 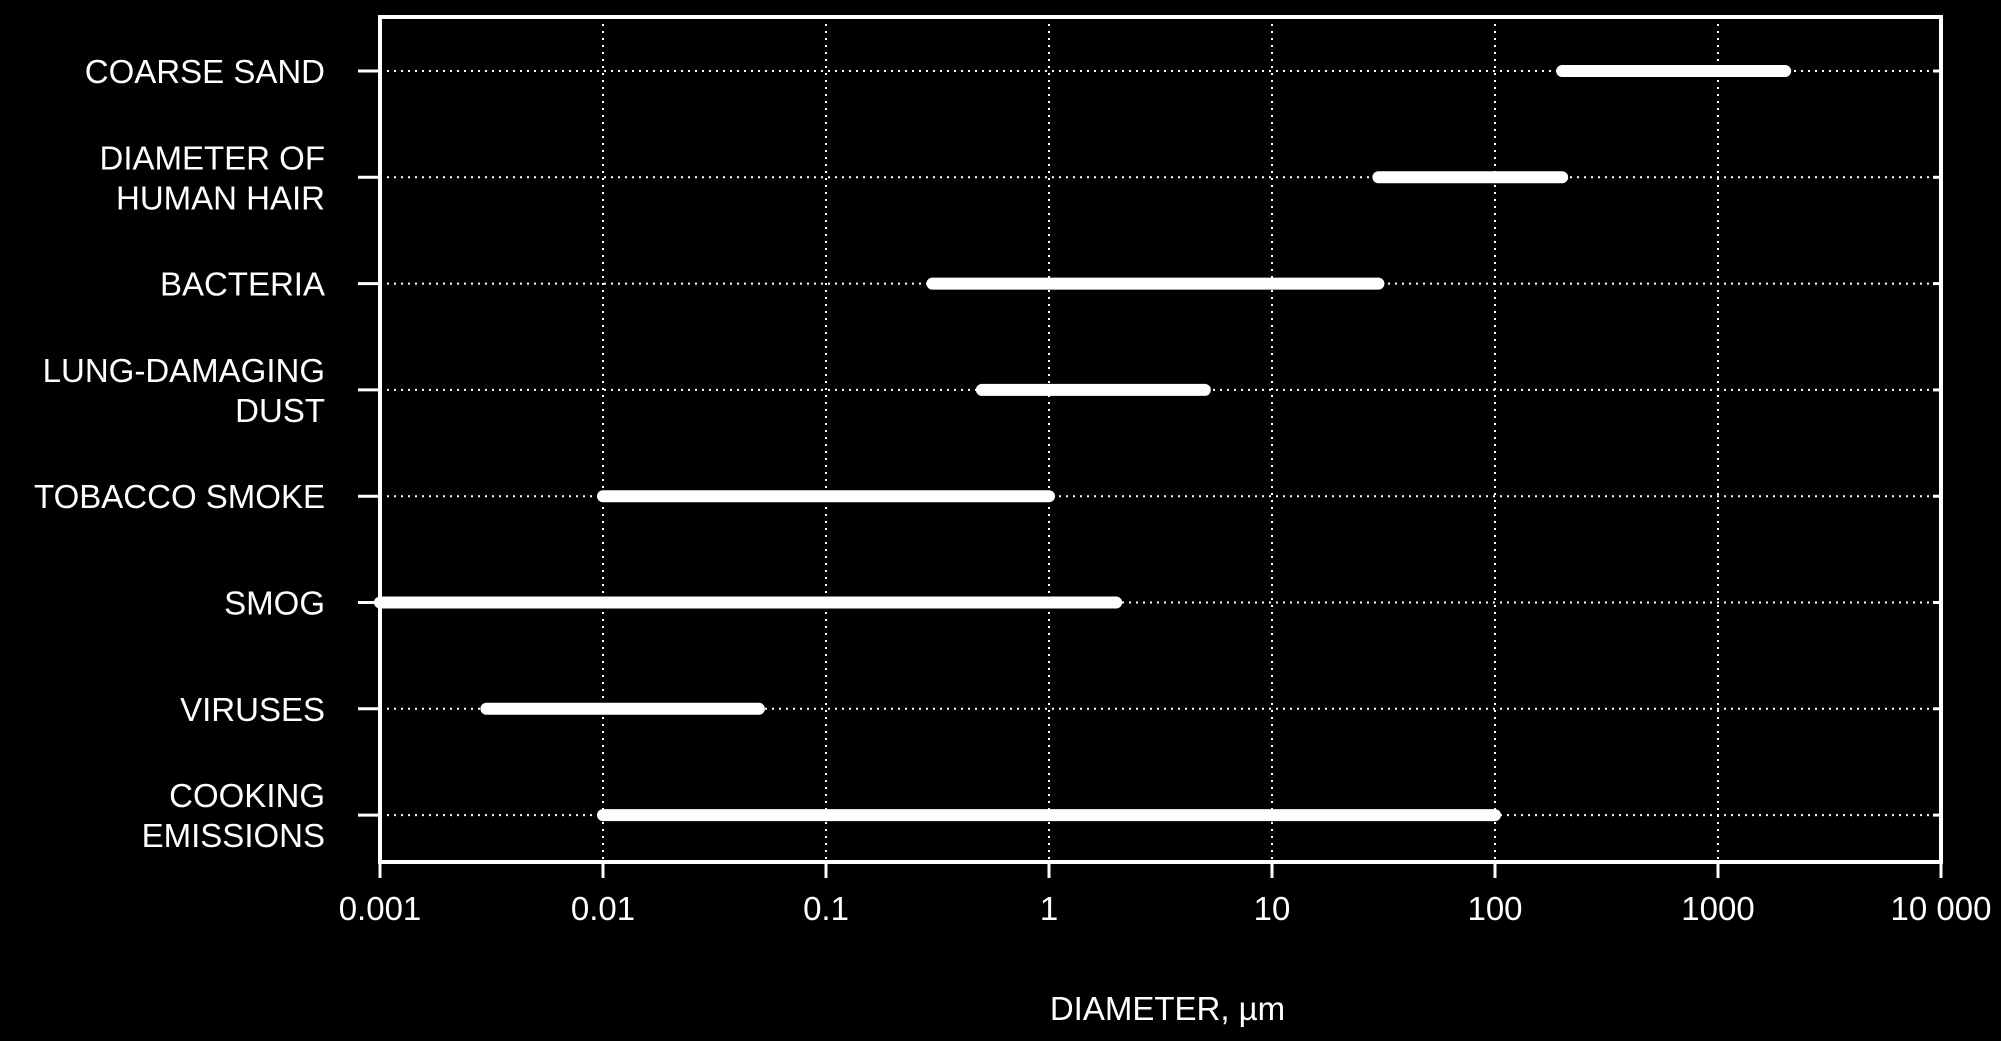 I want to click on category-label: VIRUSES, so click(x=252, y=709).